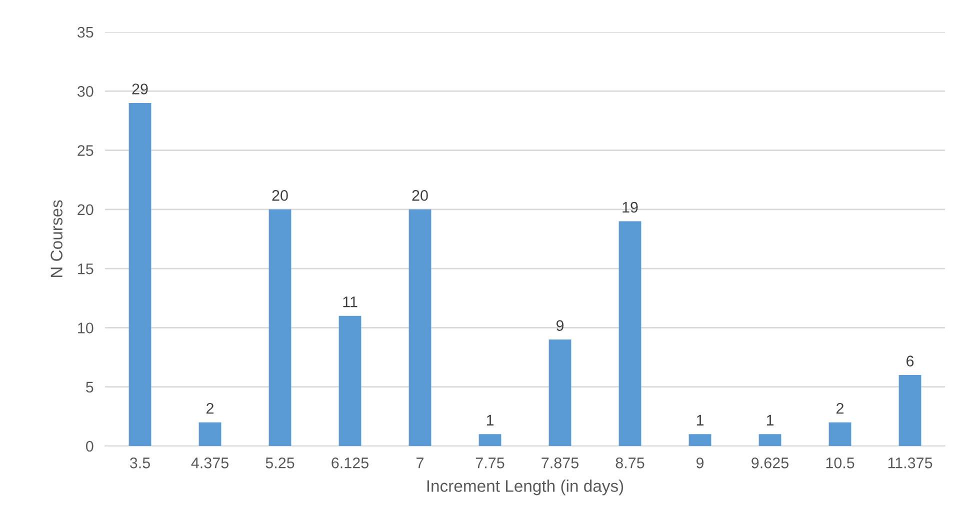 Image resolution: width=954 pixels, height=531 pixels. Describe the element at coordinates (910, 463) in the screenshot. I see `x-tick-label: 11.375` at that location.